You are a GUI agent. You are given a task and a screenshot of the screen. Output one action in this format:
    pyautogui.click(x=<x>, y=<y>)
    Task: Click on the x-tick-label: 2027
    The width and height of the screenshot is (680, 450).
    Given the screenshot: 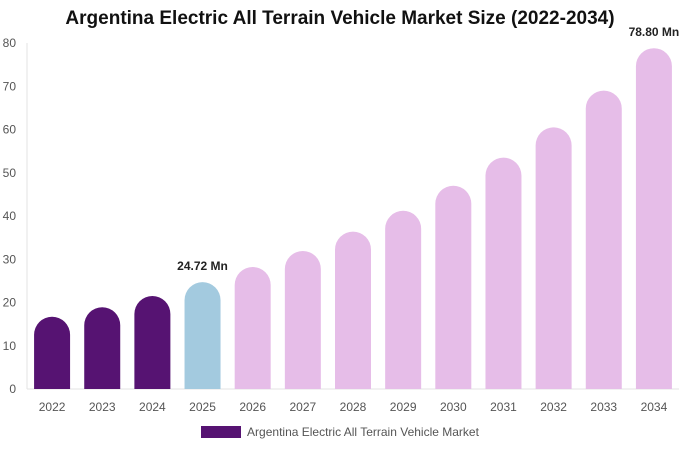 What is the action you would take?
    pyautogui.click(x=302, y=407)
    